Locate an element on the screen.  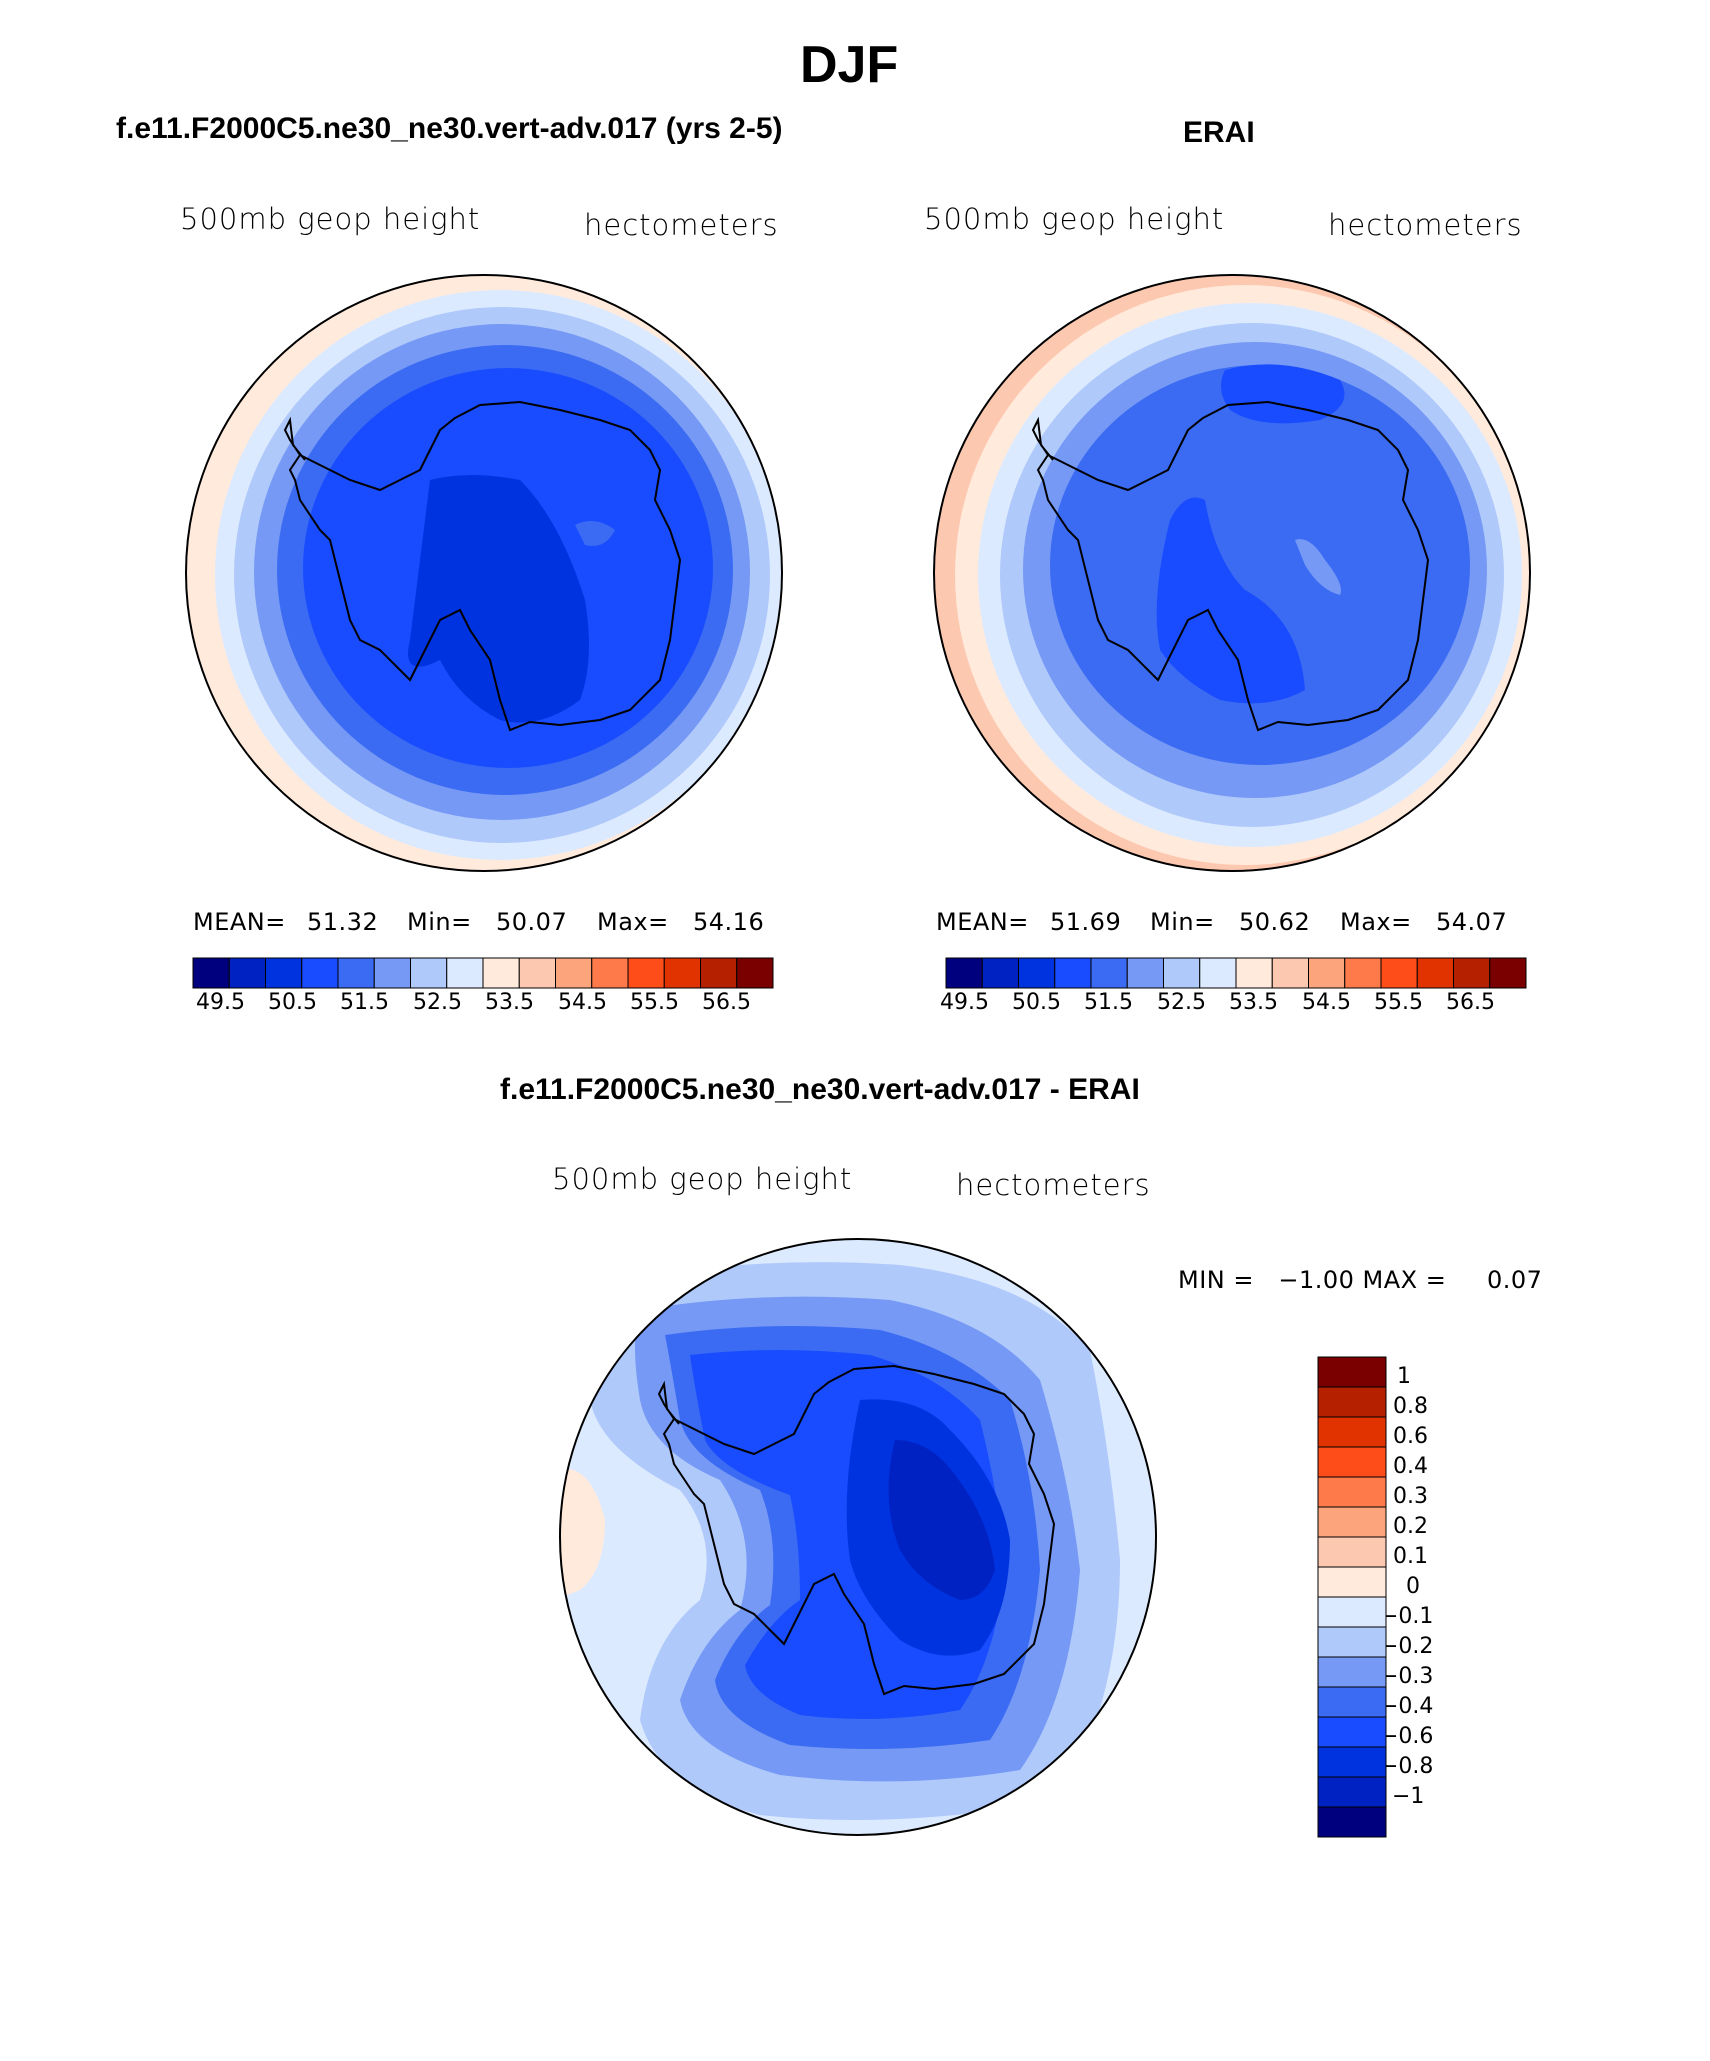
colorbar-2-tick: 54.5 is located at coordinates (1326, 1002).